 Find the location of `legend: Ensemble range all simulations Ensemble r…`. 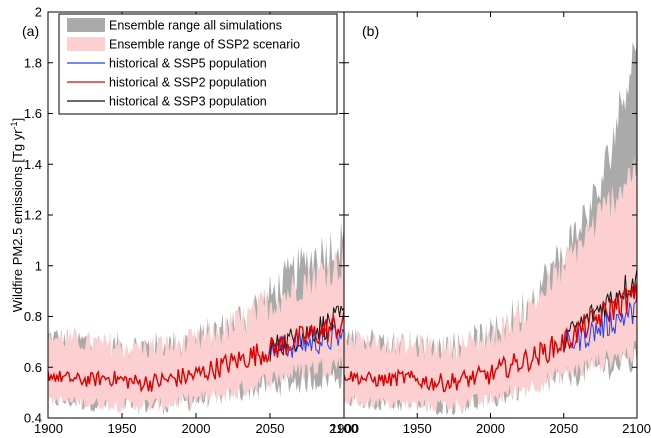

legend: Ensemble range all simulations Ensemble r… is located at coordinates (198, 64).